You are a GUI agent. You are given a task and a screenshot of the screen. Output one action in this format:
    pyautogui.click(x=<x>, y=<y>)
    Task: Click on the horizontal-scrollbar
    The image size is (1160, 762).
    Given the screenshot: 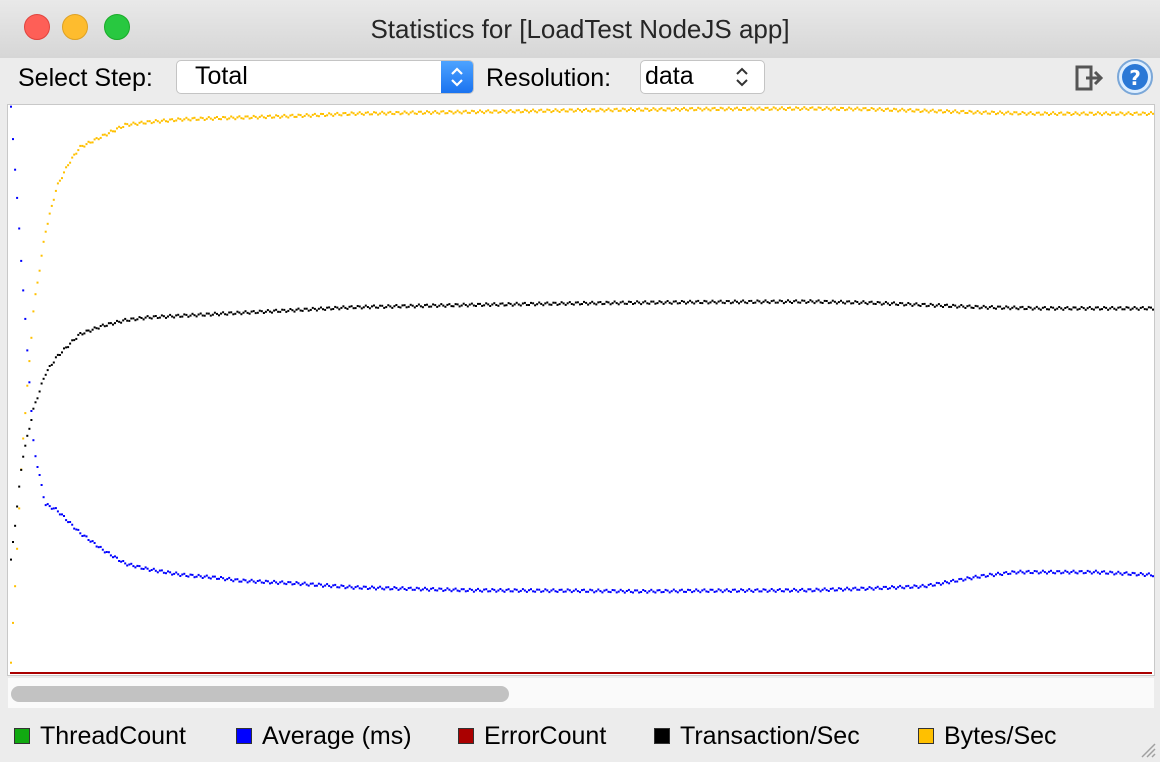 What is the action you would take?
    pyautogui.click(x=581, y=693)
    